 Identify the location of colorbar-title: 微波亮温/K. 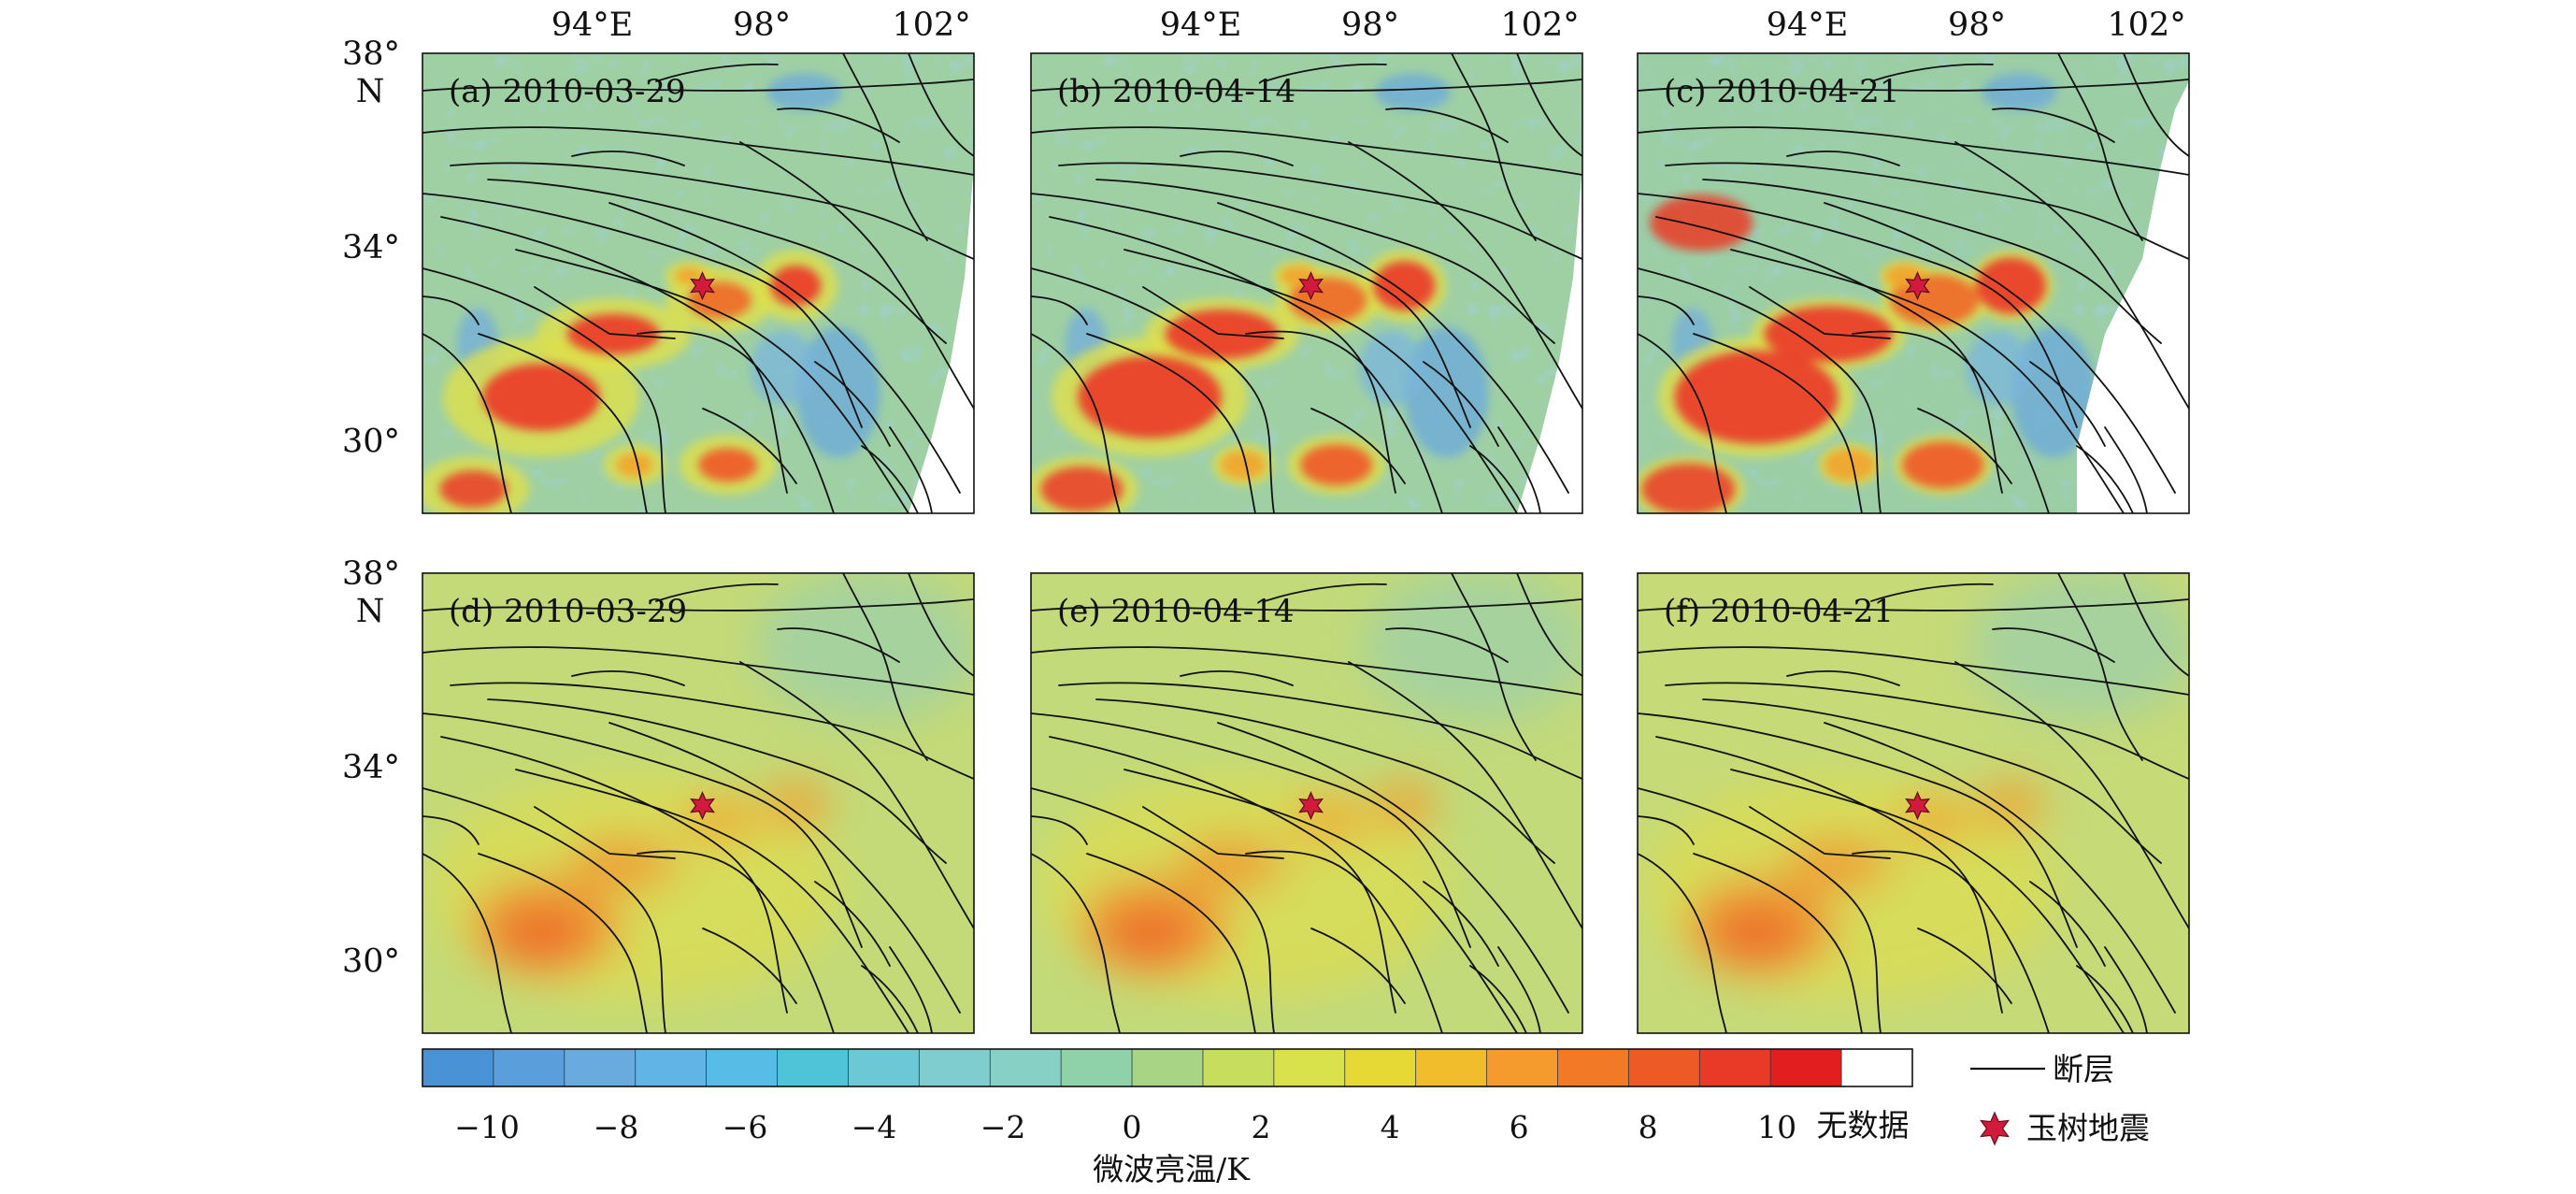
(1172, 1169).